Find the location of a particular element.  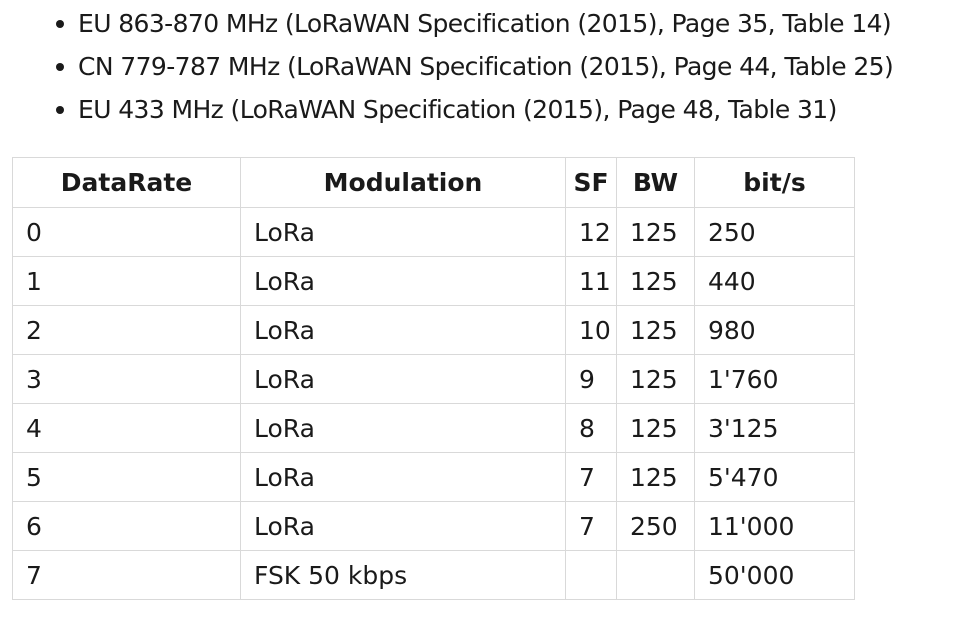

table-row: 6 LoRa 7 250 11'000 is located at coordinates (433, 526).